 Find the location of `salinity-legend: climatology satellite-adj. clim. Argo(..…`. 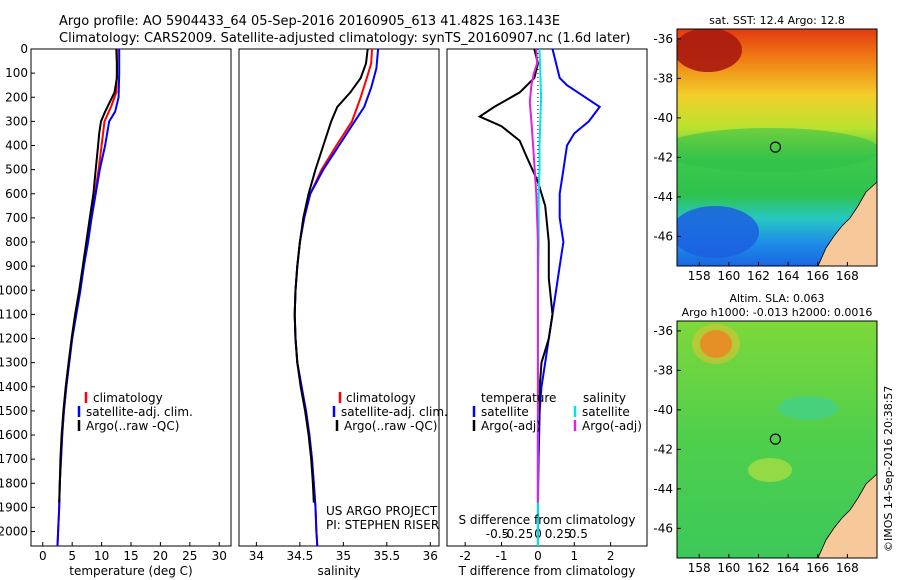

salinity-legend: climatology satellite-adj. clim. Argo(..… is located at coordinates (390, 412).